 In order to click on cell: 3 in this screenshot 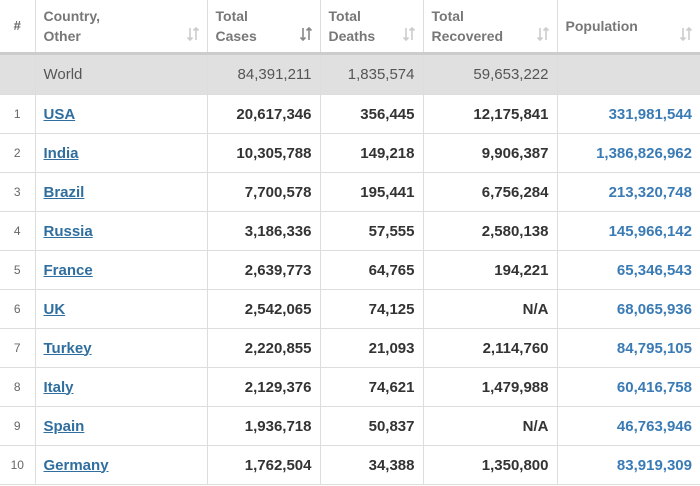, I will do `click(18, 192)`.